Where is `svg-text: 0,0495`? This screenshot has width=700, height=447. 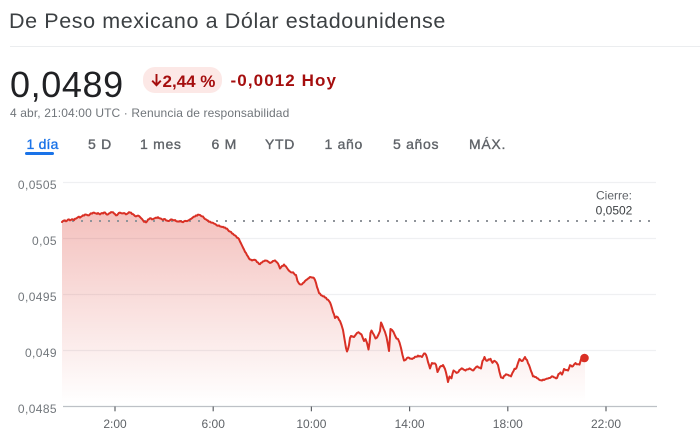 svg-text: 0,0495 is located at coordinates (37, 297).